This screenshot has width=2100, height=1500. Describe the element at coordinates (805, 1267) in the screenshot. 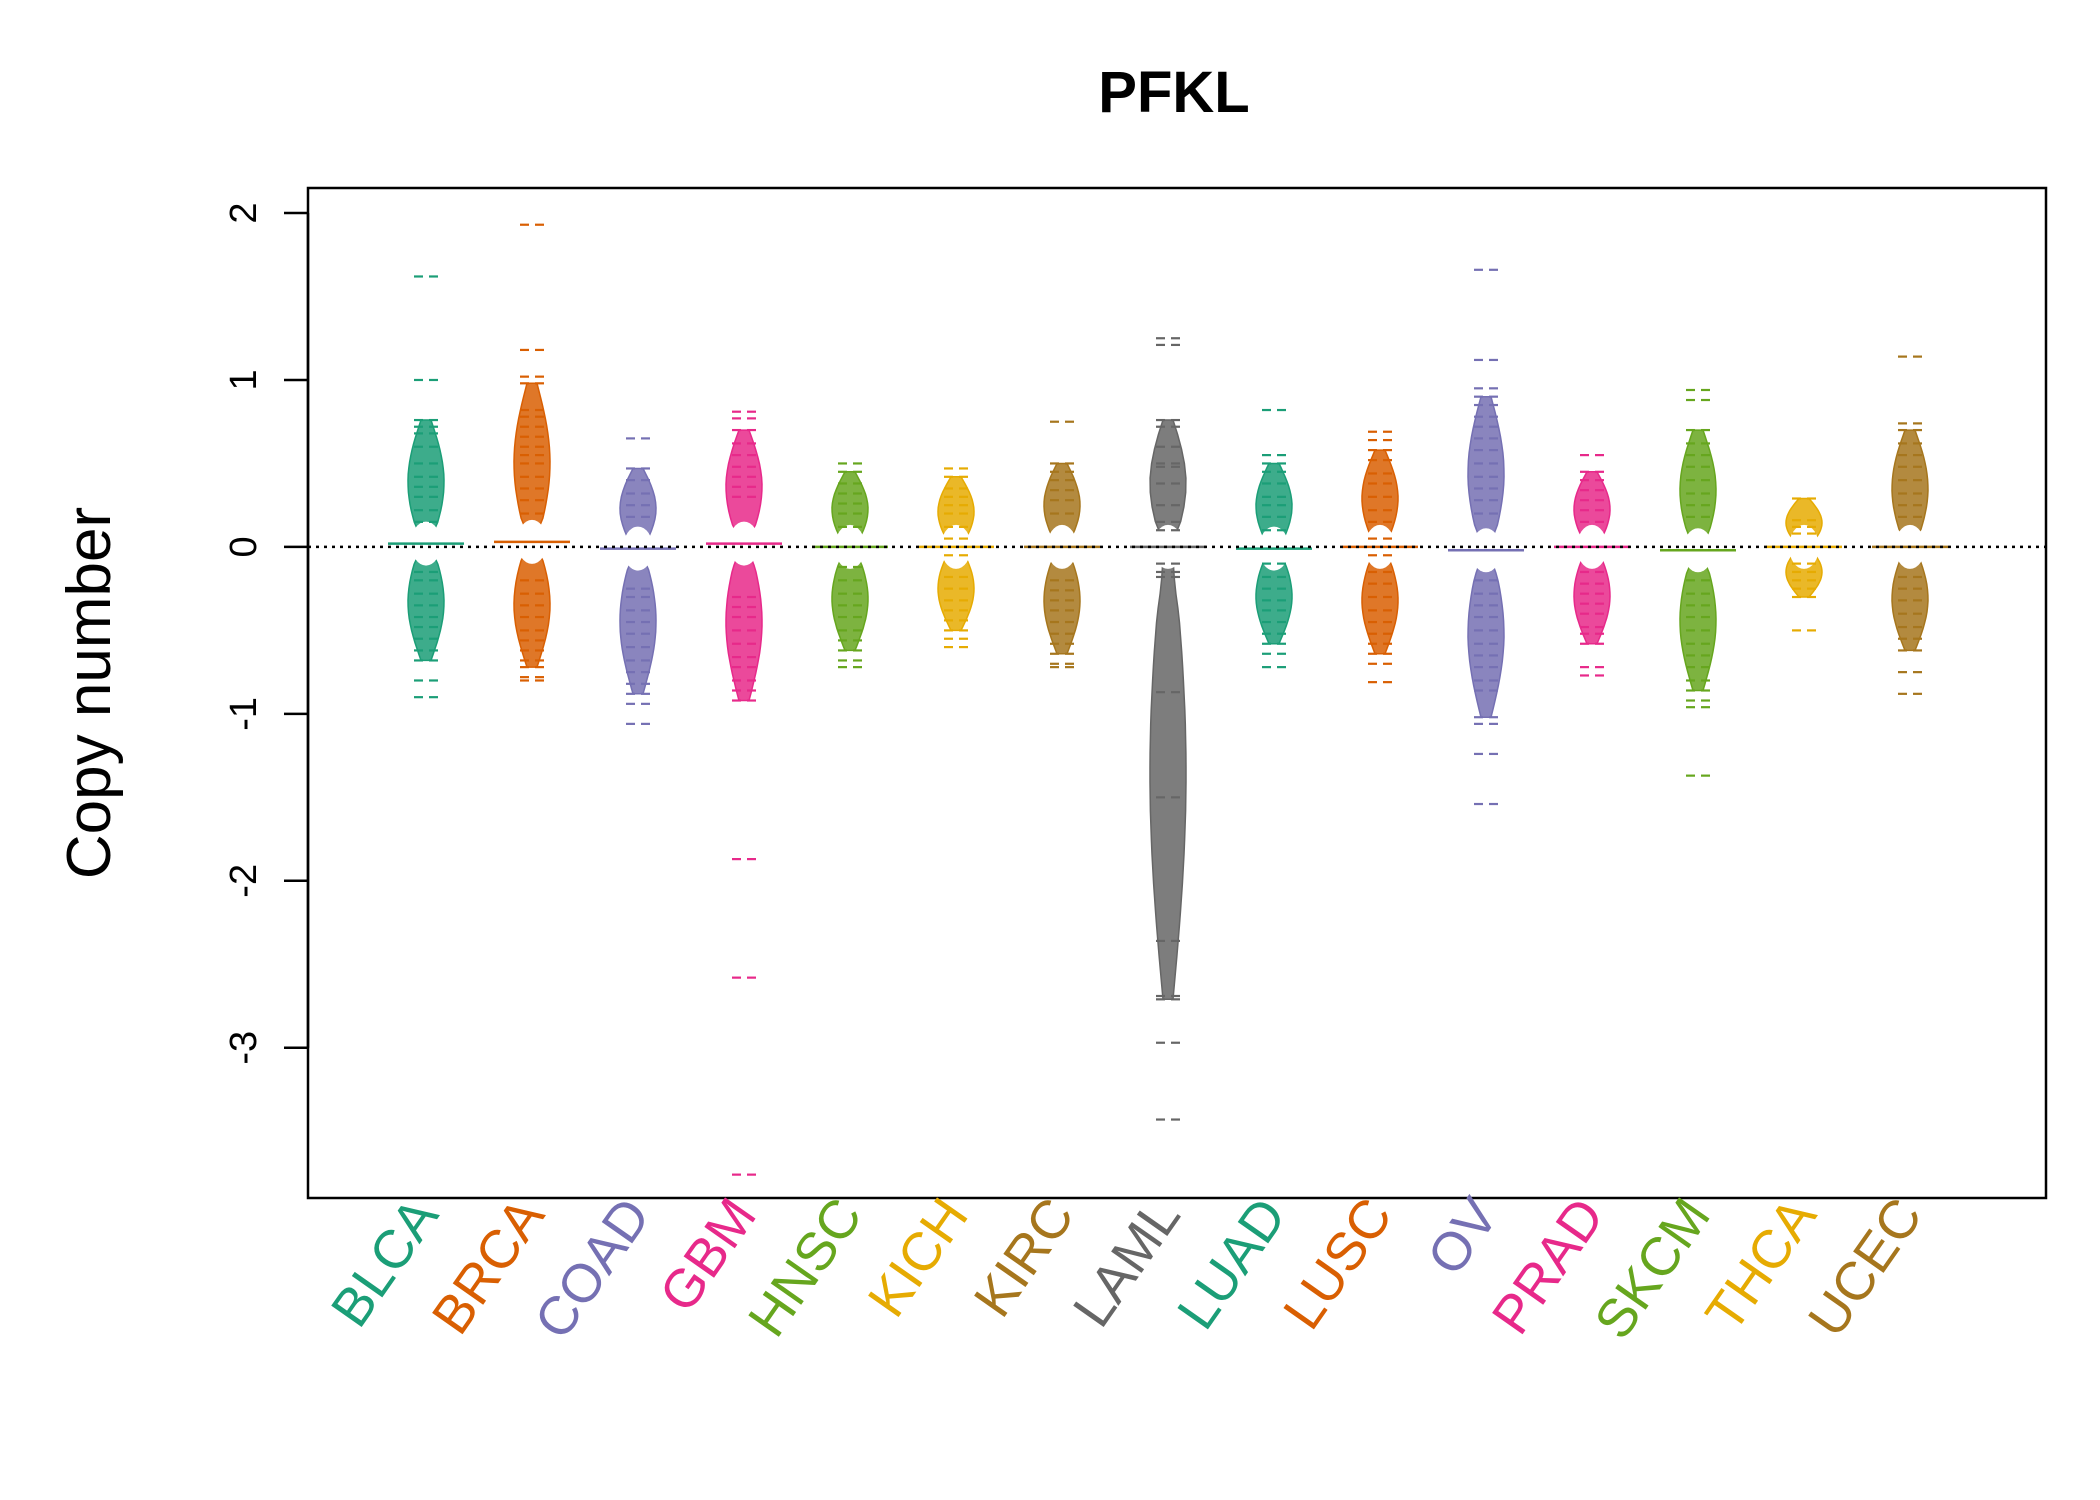

I see `x-label-hnsc: HNSC` at that location.